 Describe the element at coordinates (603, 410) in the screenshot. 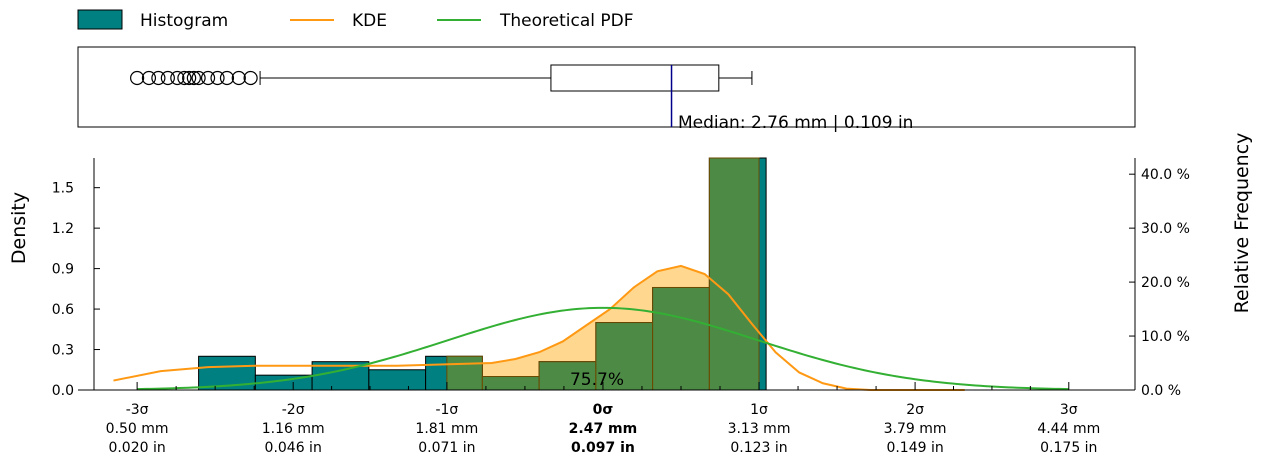

I see `x-tick-sigma-3: 0σ` at that location.